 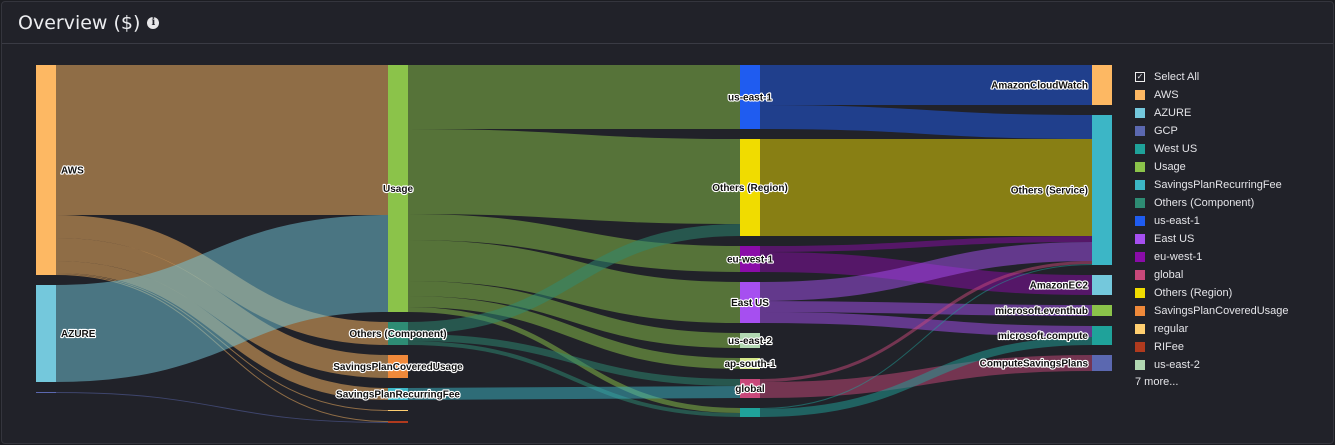 What do you see at coordinates (1177, 221) in the screenshot?
I see `legend-item-label: us-east-1` at bounding box center [1177, 221].